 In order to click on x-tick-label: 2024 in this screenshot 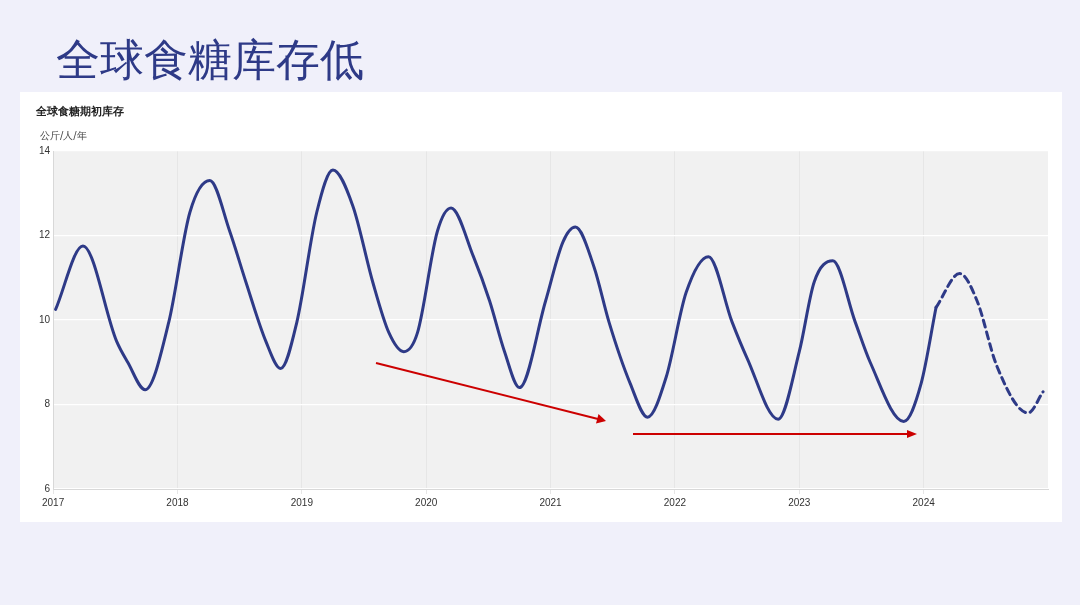, I will do `click(924, 502)`.